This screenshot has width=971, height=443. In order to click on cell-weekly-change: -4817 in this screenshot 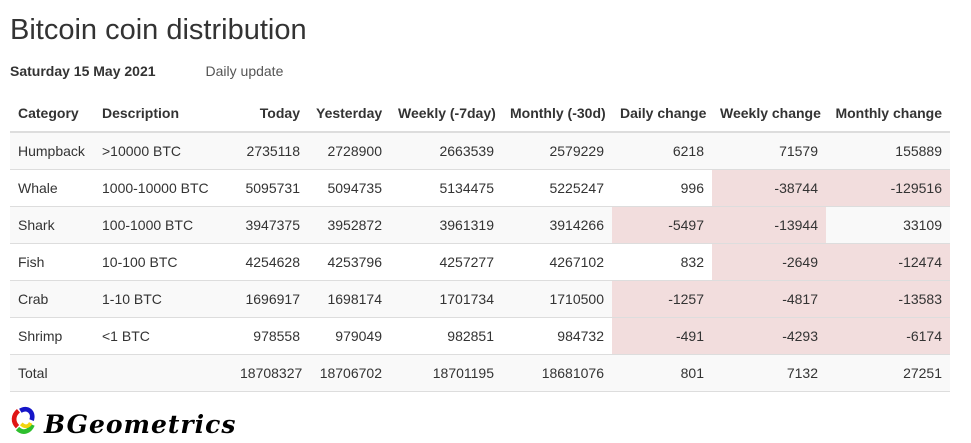, I will do `click(769, 299)`.